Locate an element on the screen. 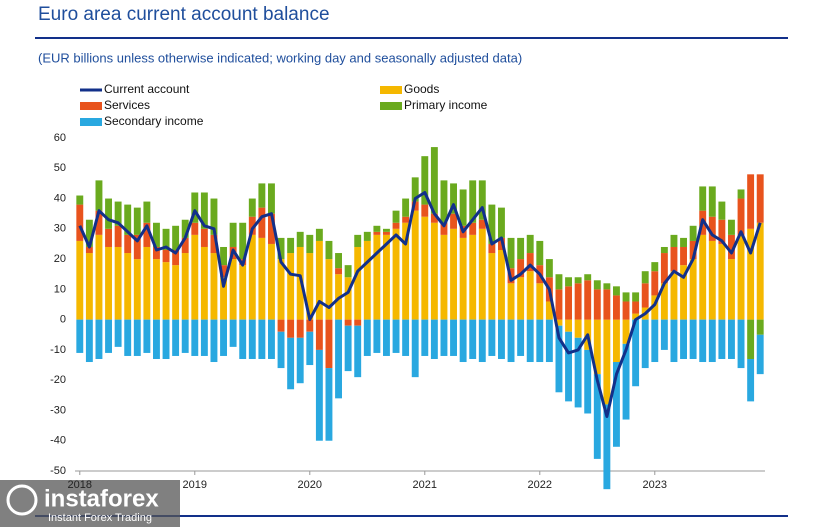  chart-title: Euro area current account balance is located at coordinates (184, 14).